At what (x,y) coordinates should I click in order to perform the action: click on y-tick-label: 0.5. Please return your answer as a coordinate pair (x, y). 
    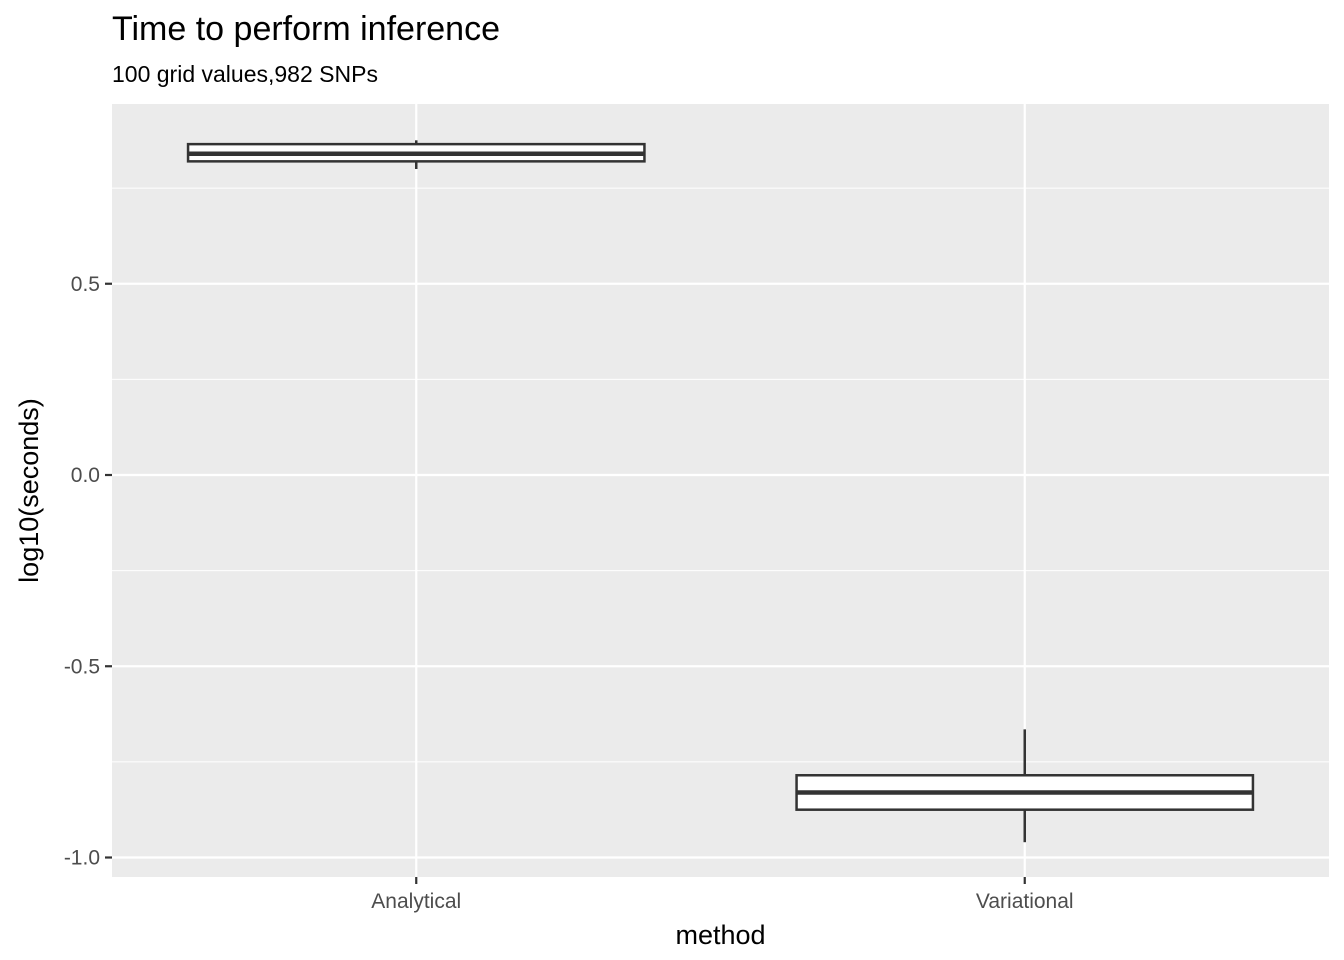
    Looking at the image, I should click on (85, 284).